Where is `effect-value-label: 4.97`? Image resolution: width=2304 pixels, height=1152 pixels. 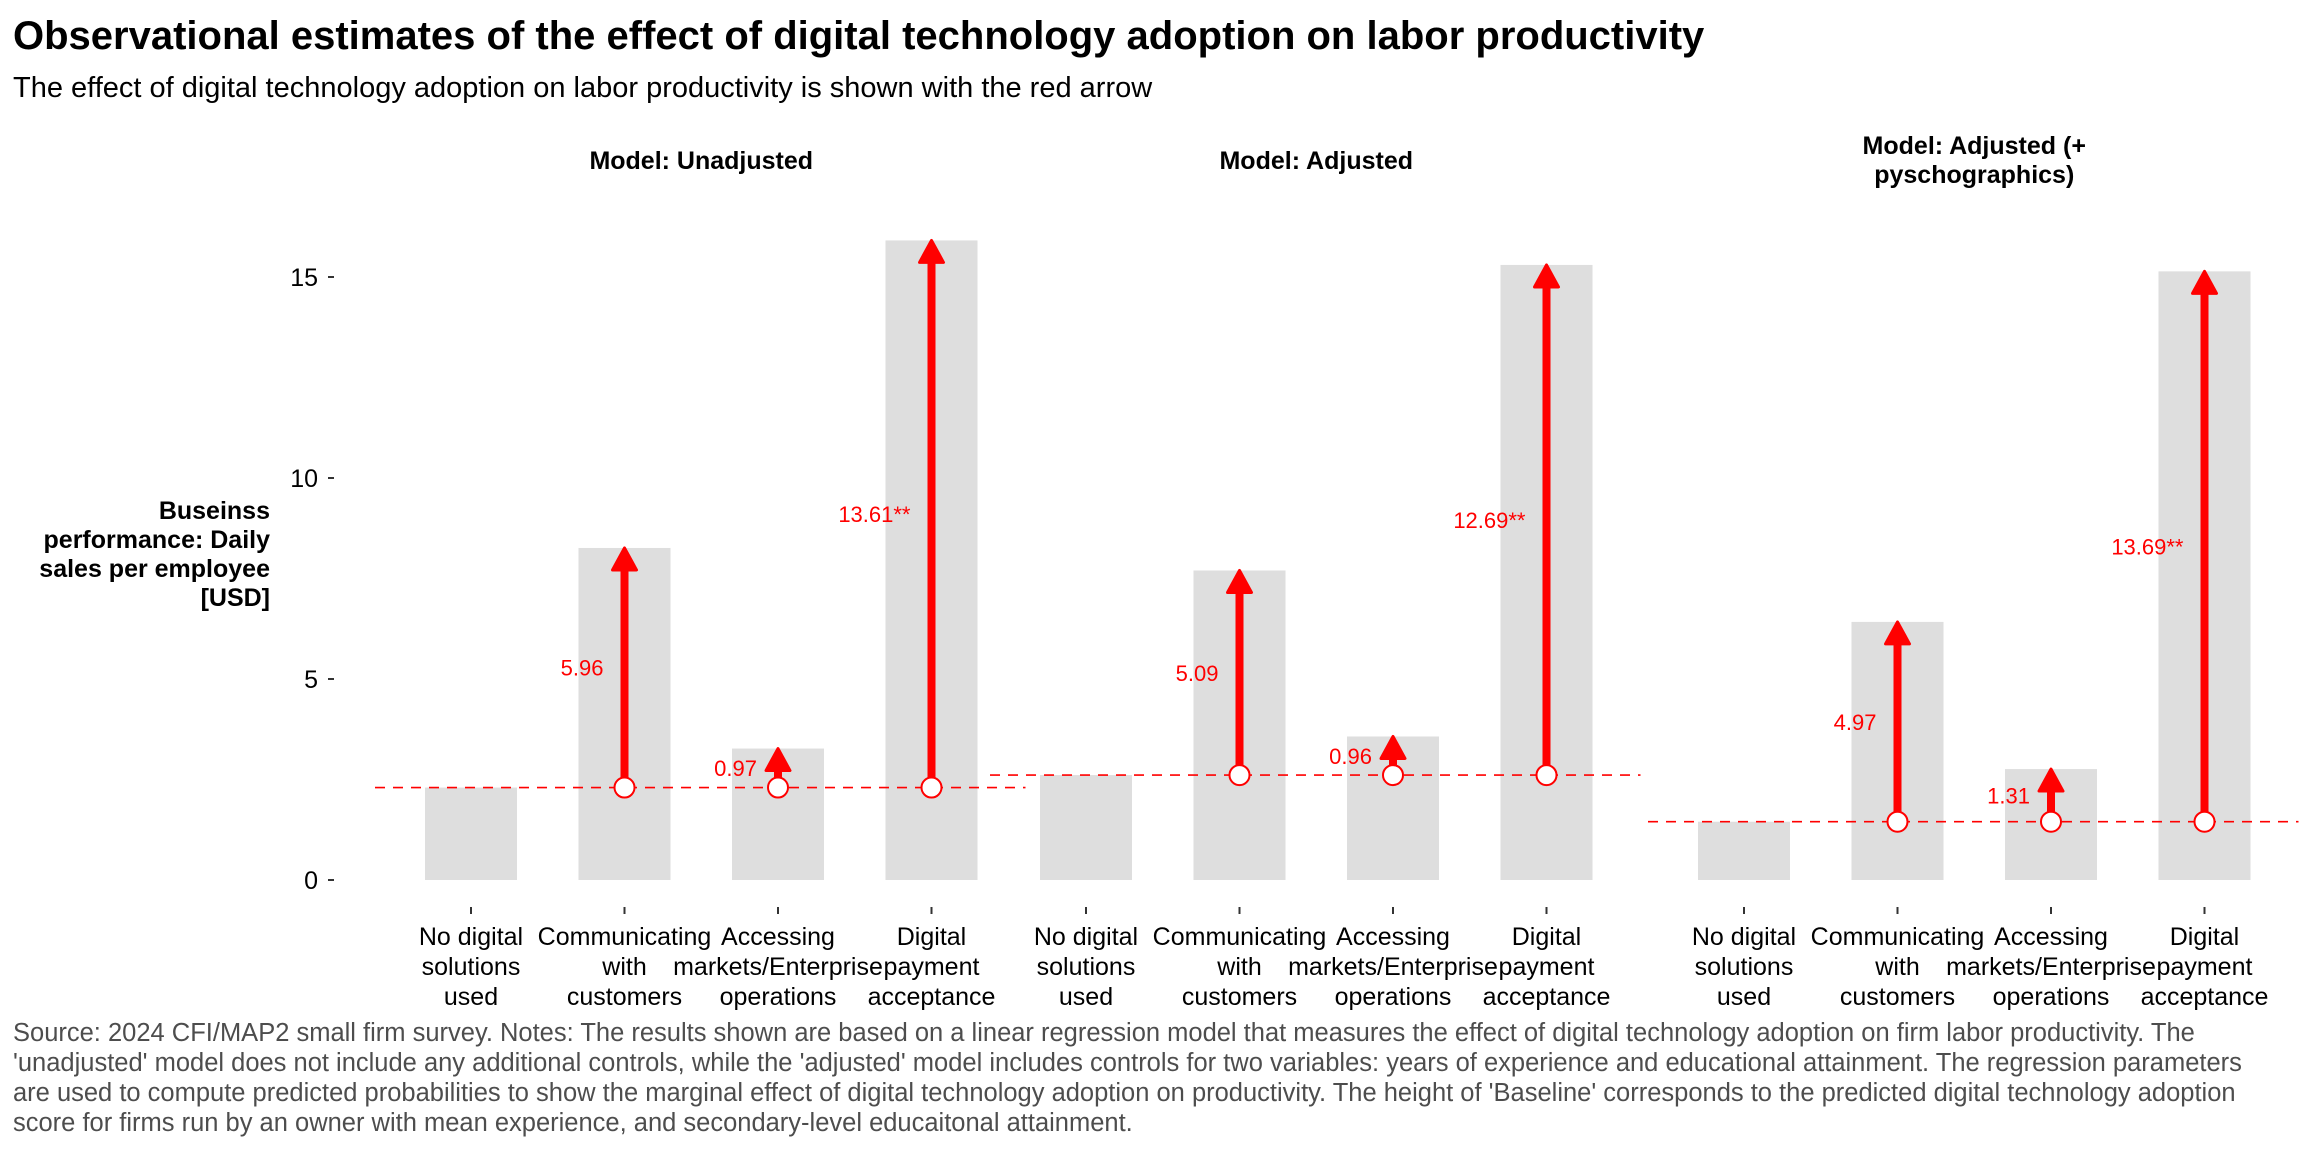
effect-value-label: 4.97 is located at coordinates (1855, 722).